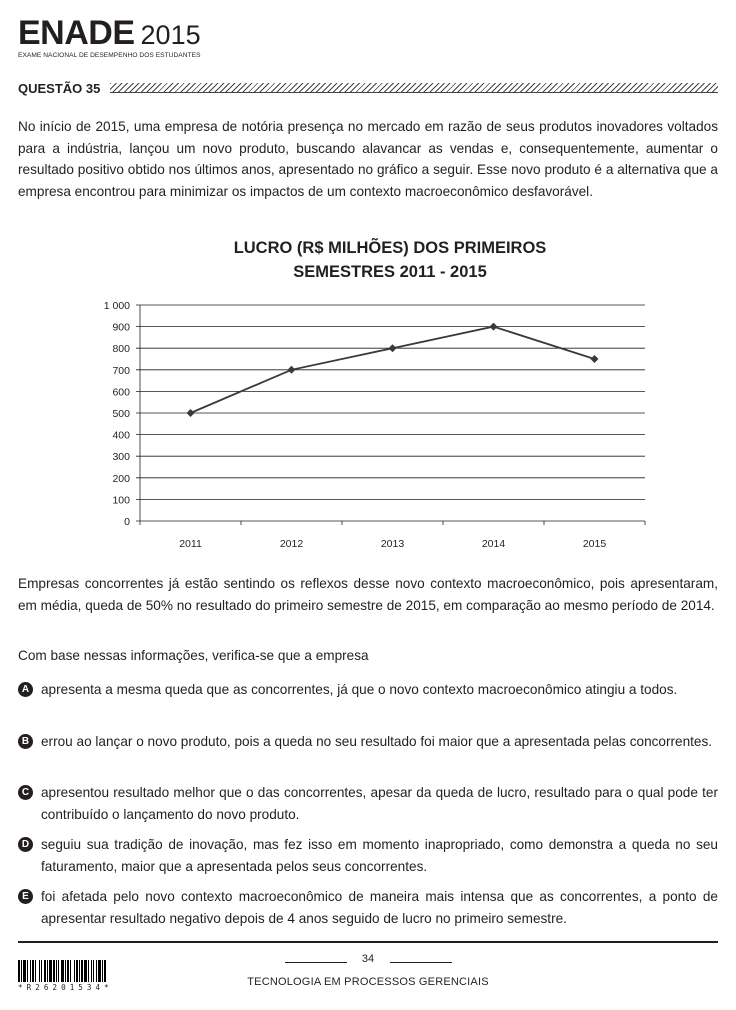  I want to click on option-e-marker: E, so click(25, 896).